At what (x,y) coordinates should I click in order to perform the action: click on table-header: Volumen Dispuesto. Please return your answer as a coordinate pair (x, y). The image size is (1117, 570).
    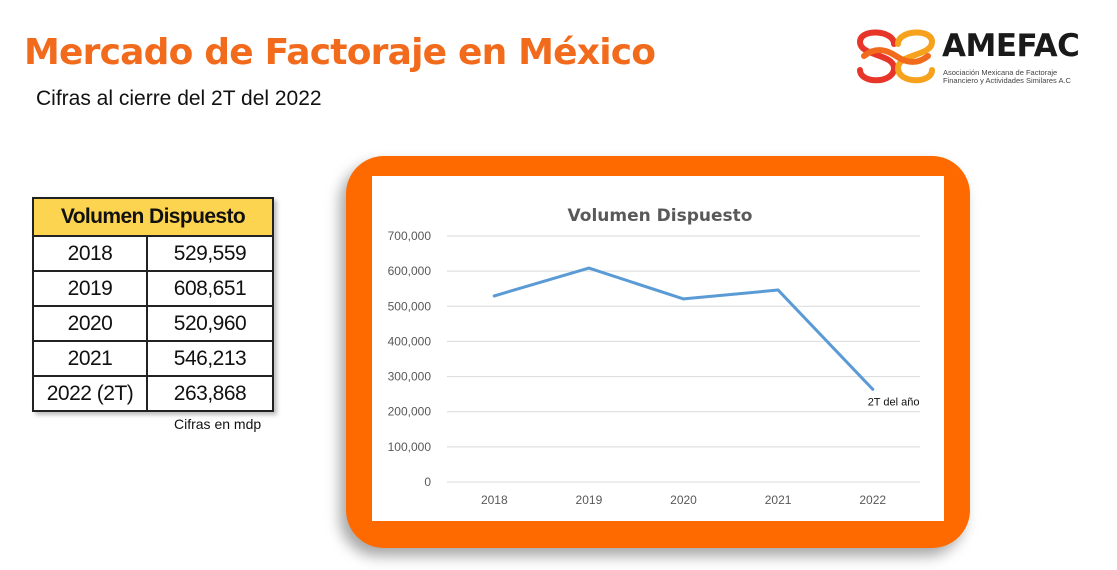
    Looking at the image, I should click on (153, 217).